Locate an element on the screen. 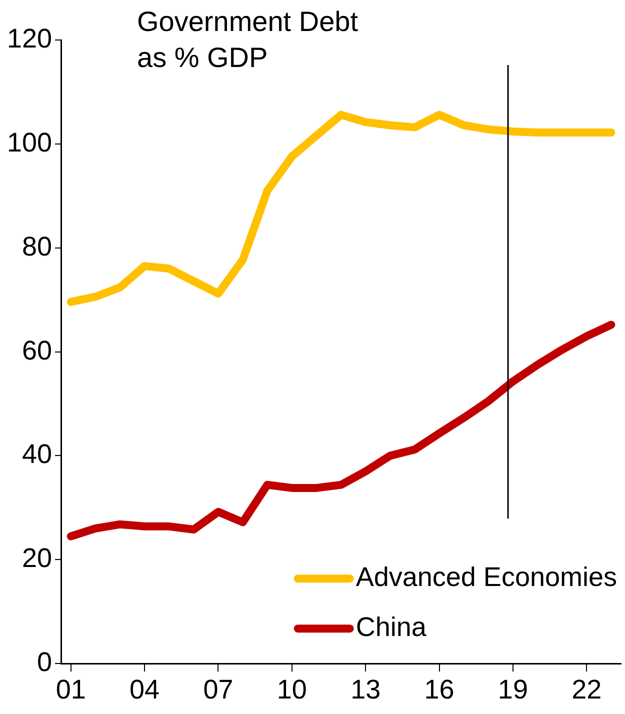 This screenshot has height=714, width=625. x-tick-label: 01 is located at coordinates (71, 689).